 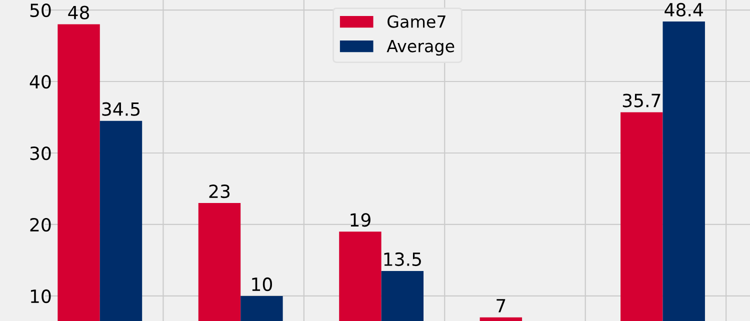 I want to click on y-tick-label: 40, so click(x=40, y=81).